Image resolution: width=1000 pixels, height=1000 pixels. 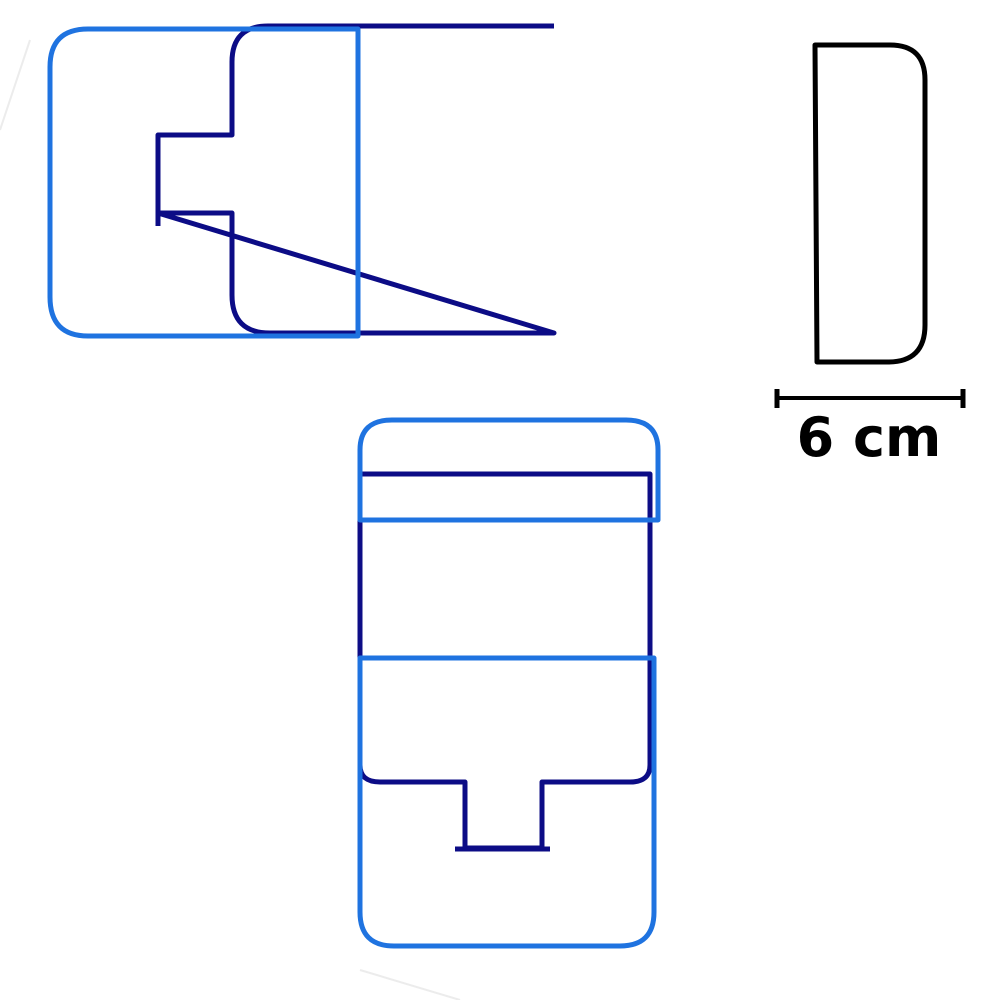 I want to click on dark-blue-box, so click(x=505, y=661).